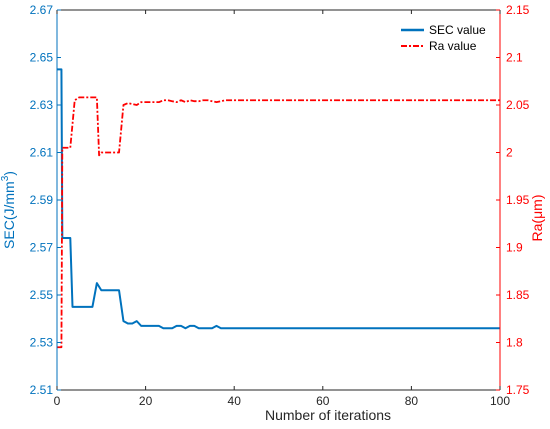 The image size is (550, 429). What do you see at coordinates (518, 10) in the screenshot?
I see `right-y-tick-label: 2.15` at bounding box center [518, 10].